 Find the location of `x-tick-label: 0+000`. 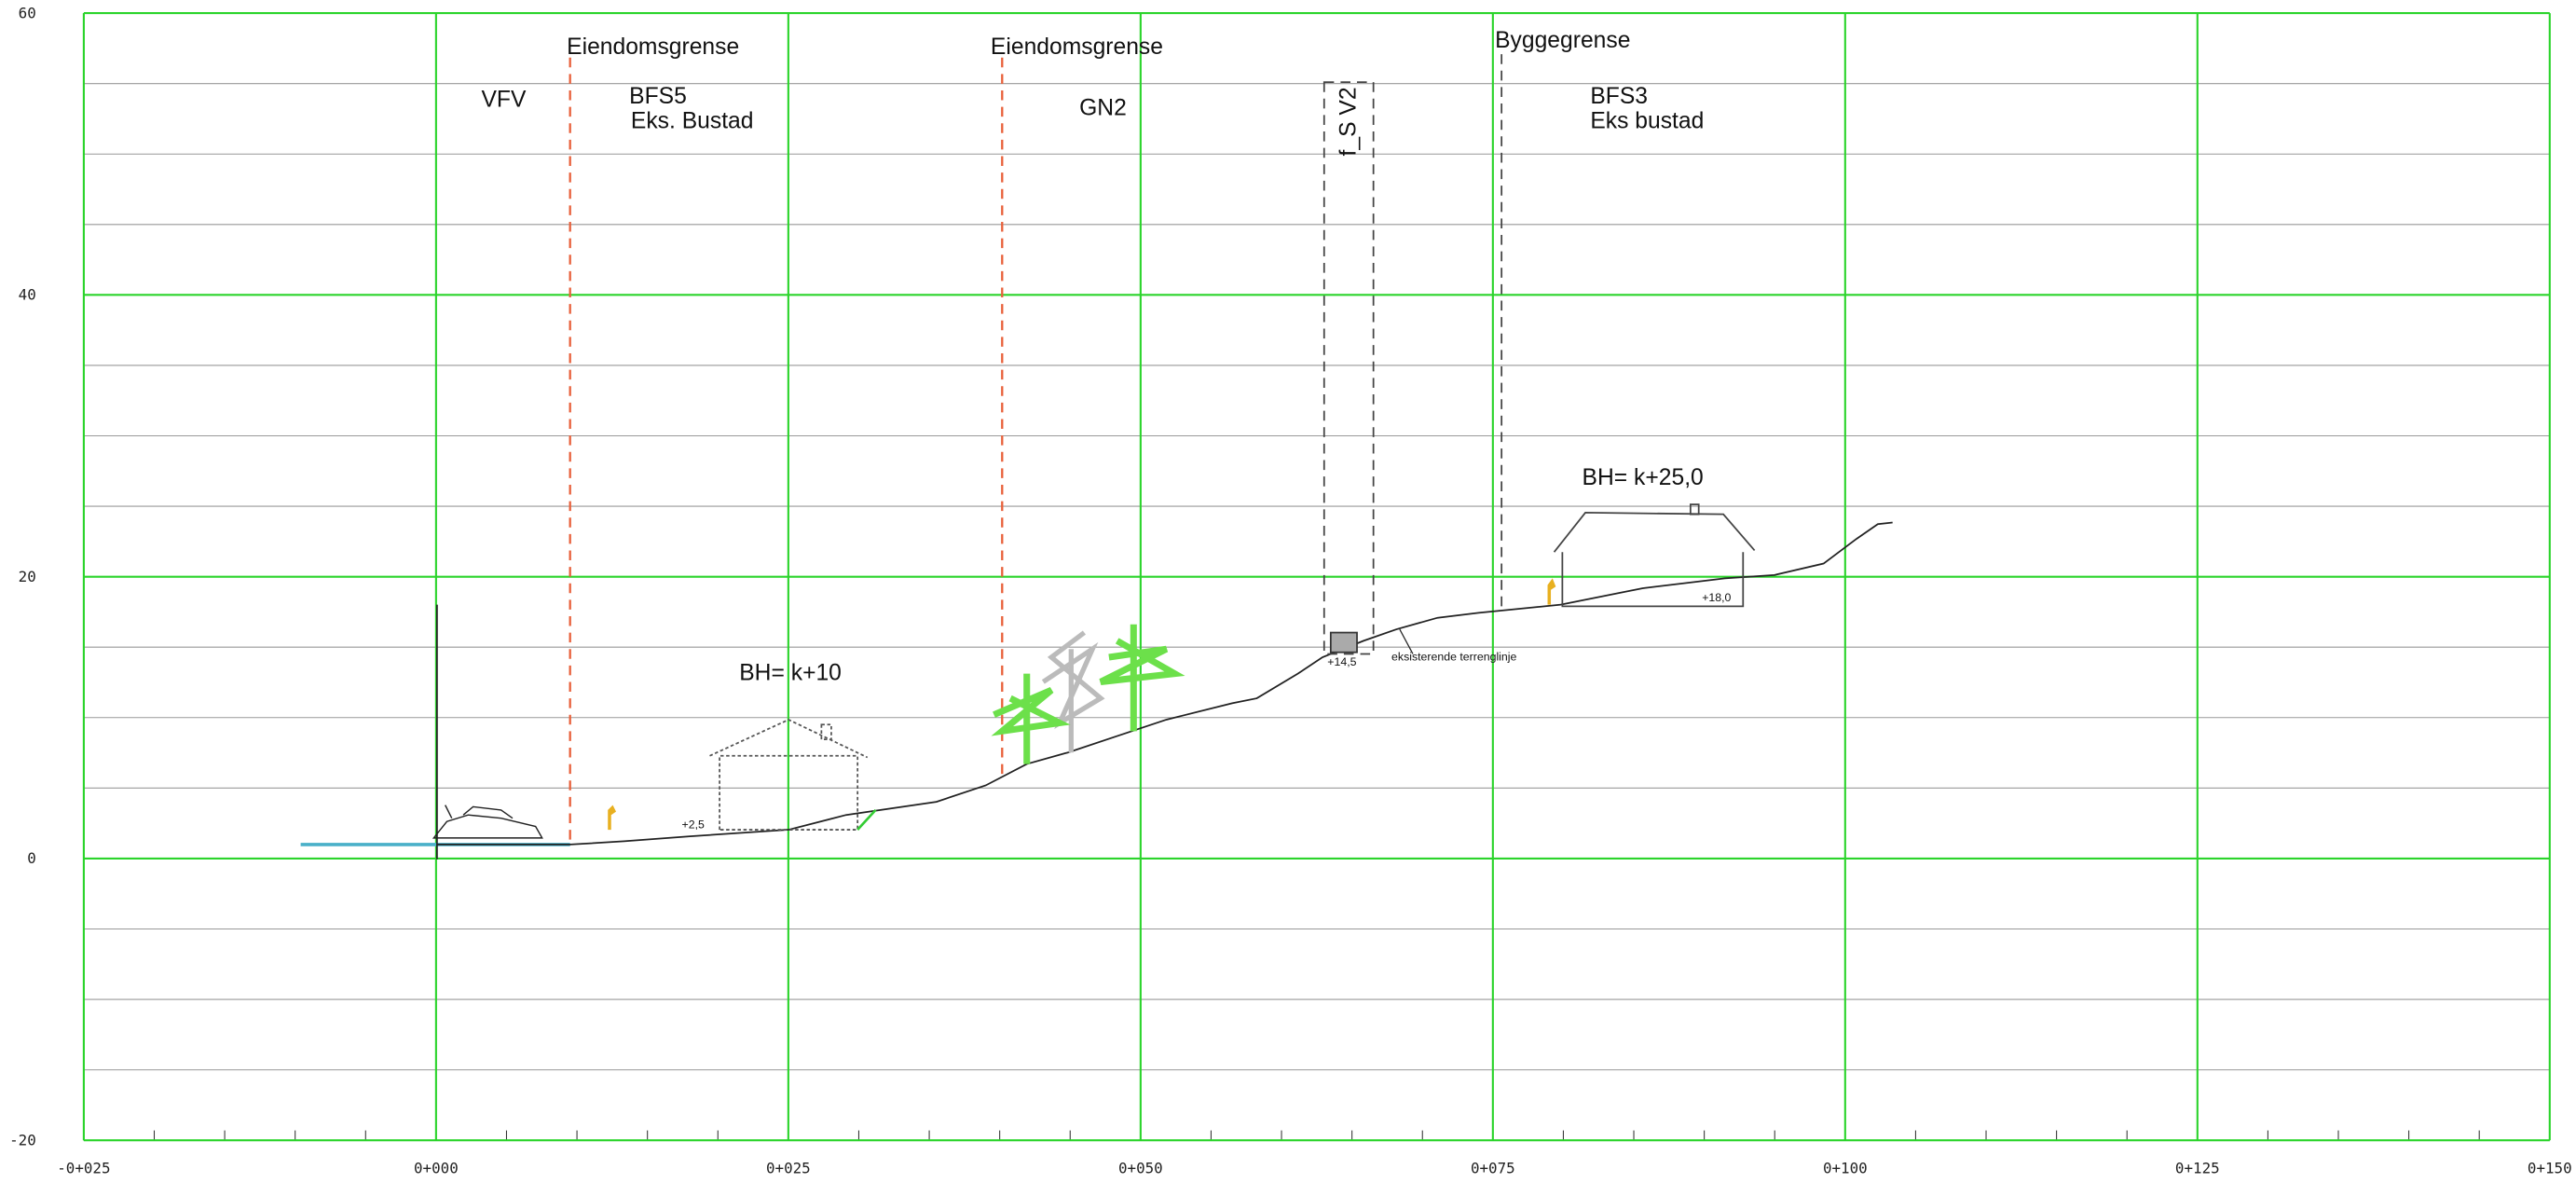

x-tick-label: 0+000 is located at coordinates (436, 1167).